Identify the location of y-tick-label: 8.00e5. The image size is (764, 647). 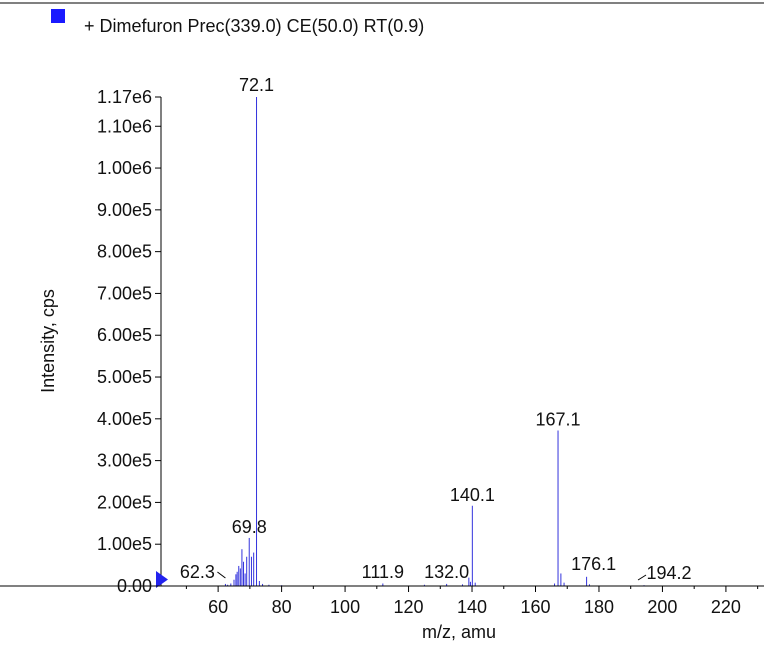
(124, 252).